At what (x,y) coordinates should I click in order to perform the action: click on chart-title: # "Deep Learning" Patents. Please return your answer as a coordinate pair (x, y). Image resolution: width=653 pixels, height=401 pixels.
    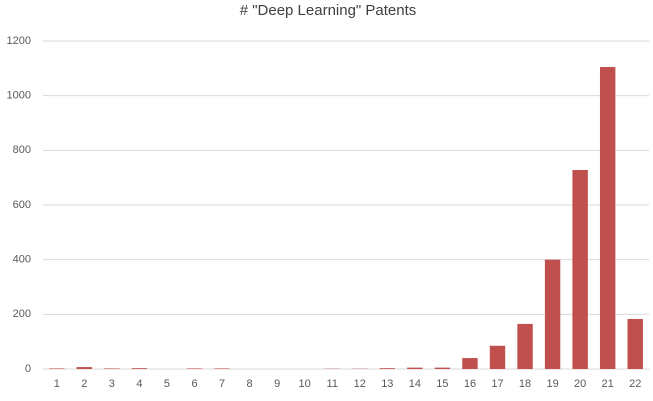
    Looking at the image, I should click on (328, 10).